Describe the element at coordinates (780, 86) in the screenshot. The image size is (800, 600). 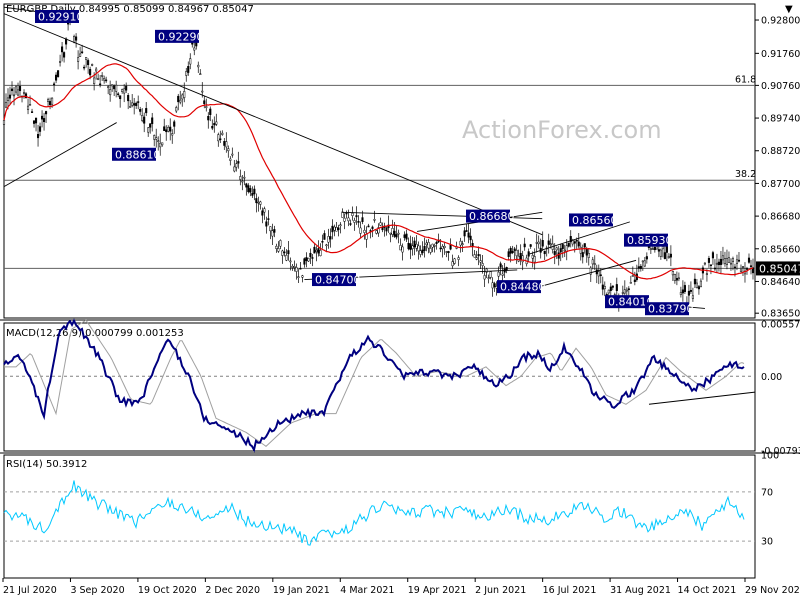
I see `y-tick-label: 0.90760` at that location.